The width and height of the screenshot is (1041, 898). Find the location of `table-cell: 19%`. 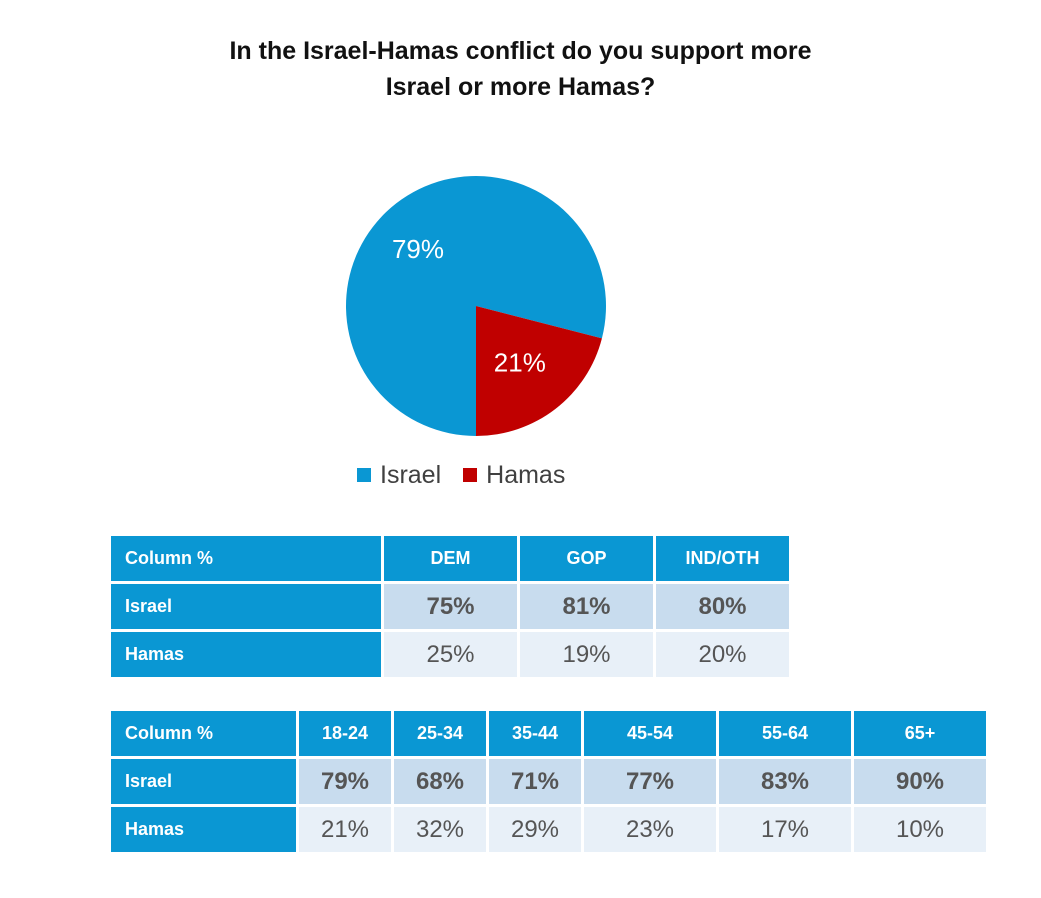

table-cell: 19% is located at coordinates (586, 654).